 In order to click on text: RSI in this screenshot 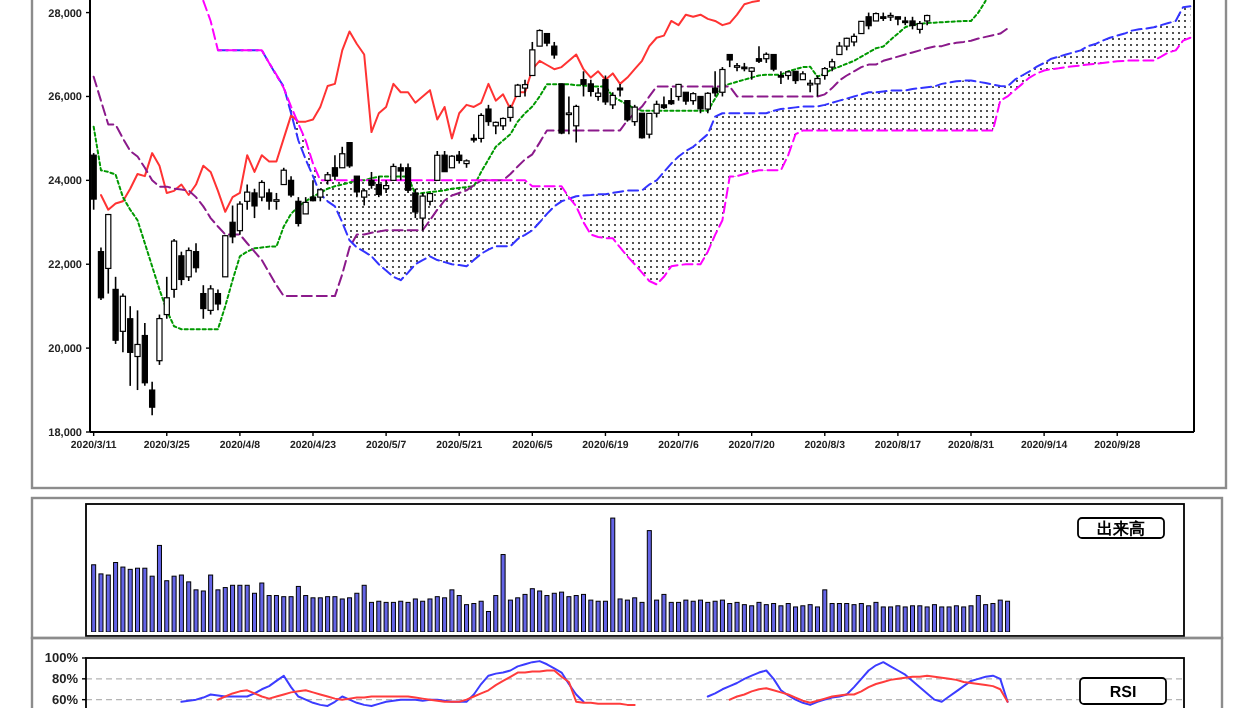, I will do `click(1123, 692)`.